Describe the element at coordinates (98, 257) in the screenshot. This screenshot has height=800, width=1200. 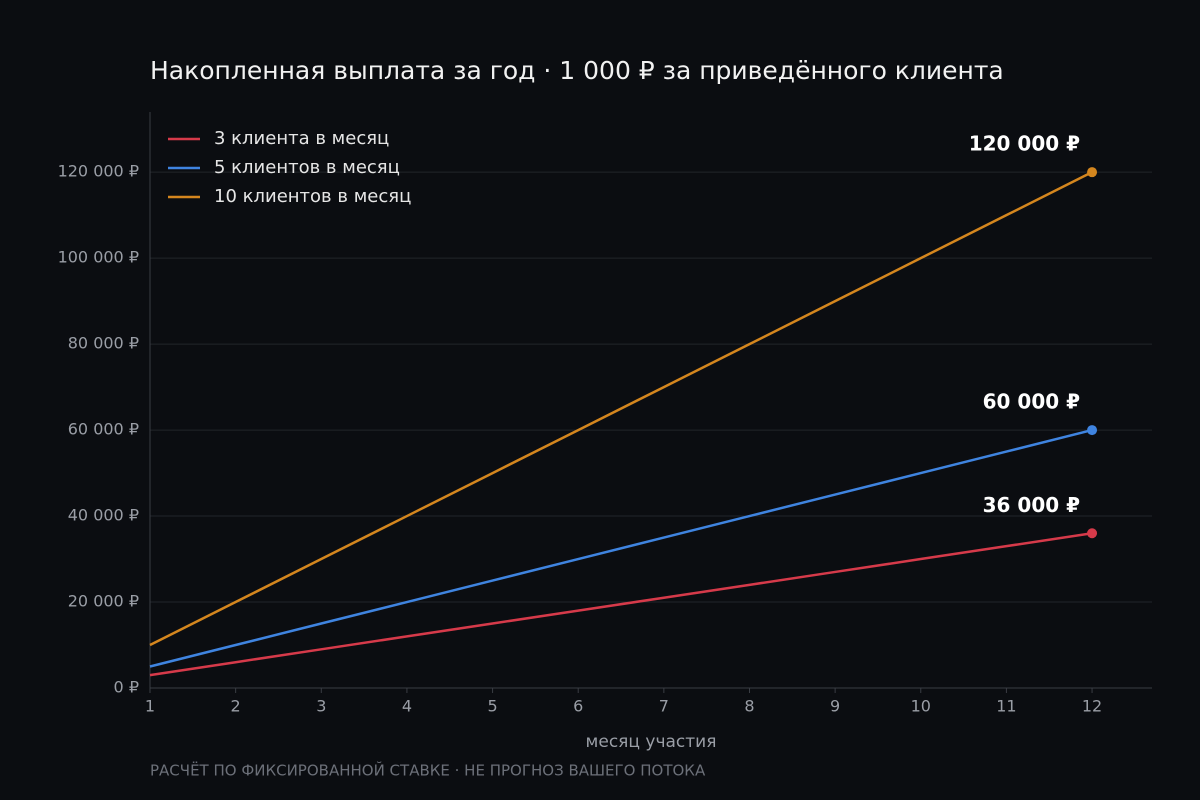
I see `y-tick-label: 100 000 ₽` at that location.